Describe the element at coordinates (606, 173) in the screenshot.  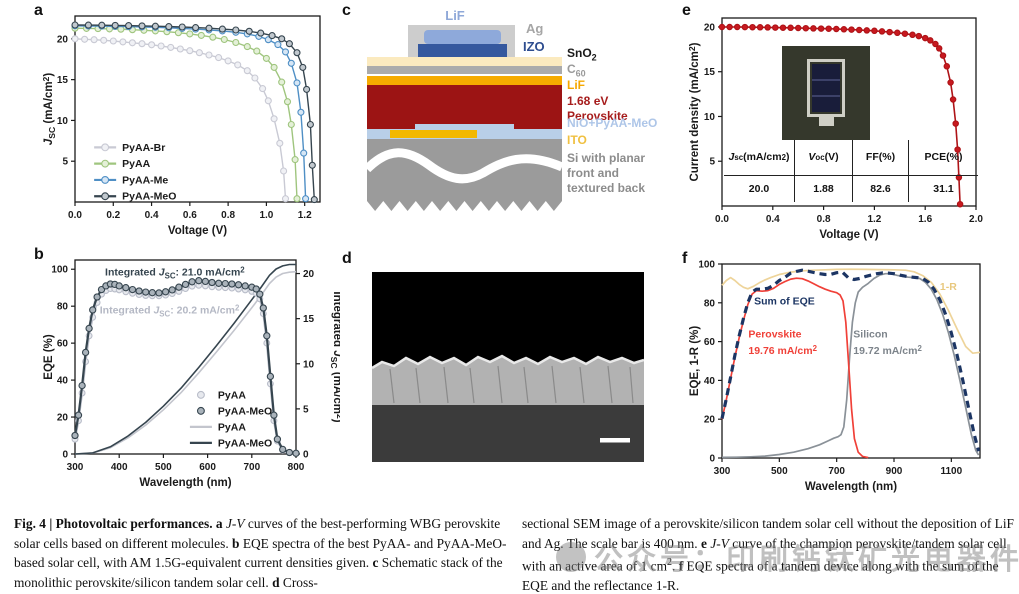
I see `label-silicon: Si with planar front and textured back` at that location.